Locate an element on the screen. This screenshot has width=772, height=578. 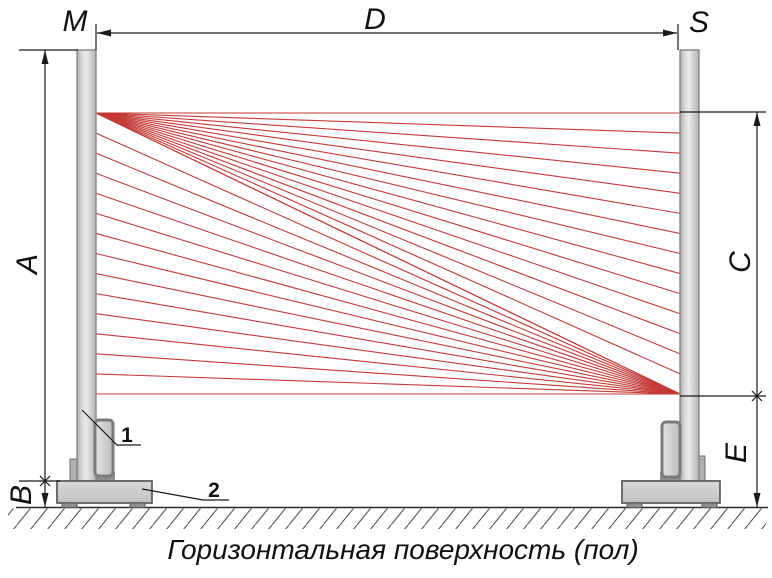
left-post-bracket is located at coordinates (73, 470).